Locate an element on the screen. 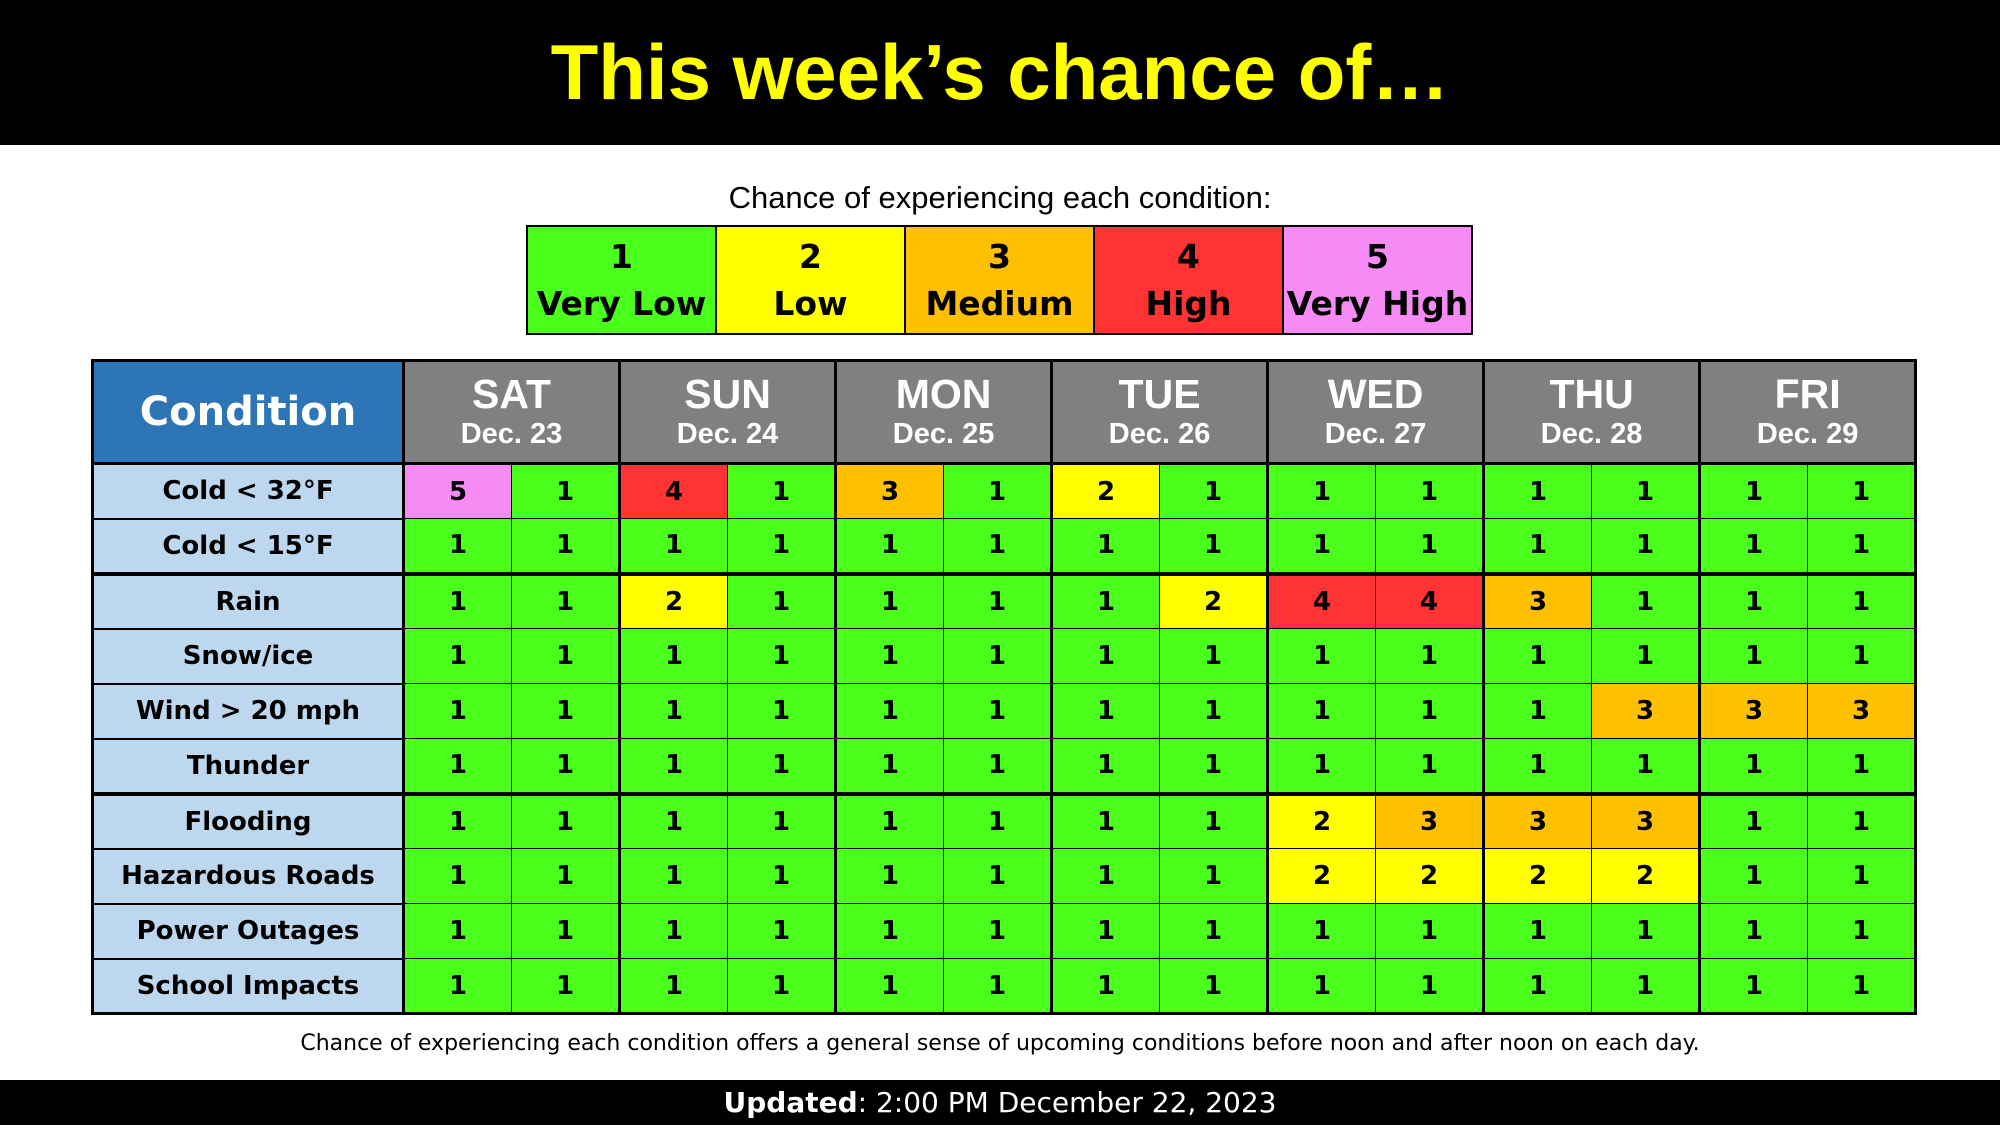  legend-item-high: 4 High is located at coordinates (1189, 280).